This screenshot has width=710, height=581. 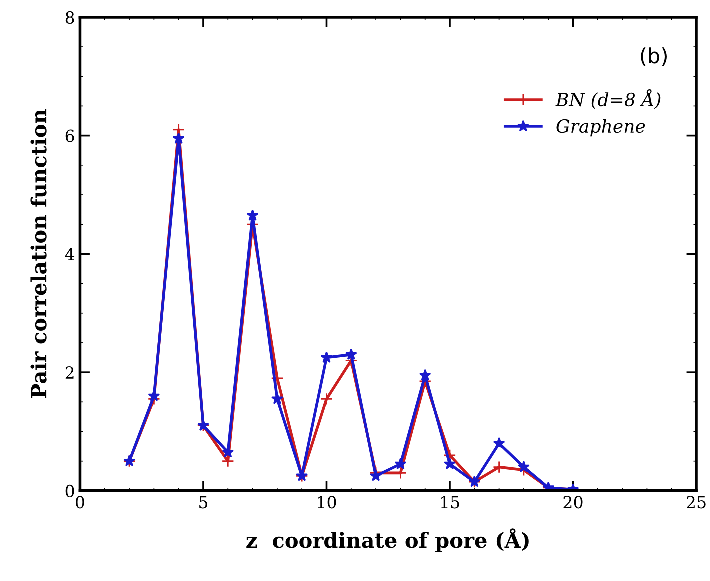 I want to click on legend-label: BN (d=8 Å), so click(x=608, y=100).